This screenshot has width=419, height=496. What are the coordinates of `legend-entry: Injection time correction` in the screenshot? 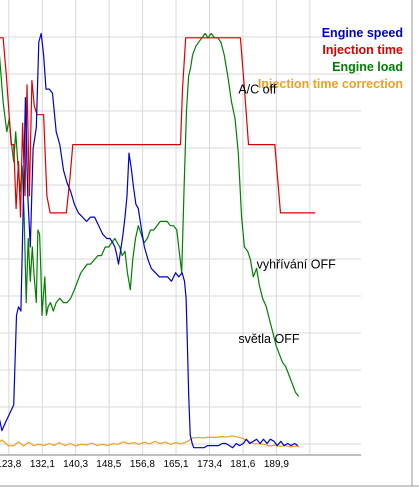 It's located at (330, 84).